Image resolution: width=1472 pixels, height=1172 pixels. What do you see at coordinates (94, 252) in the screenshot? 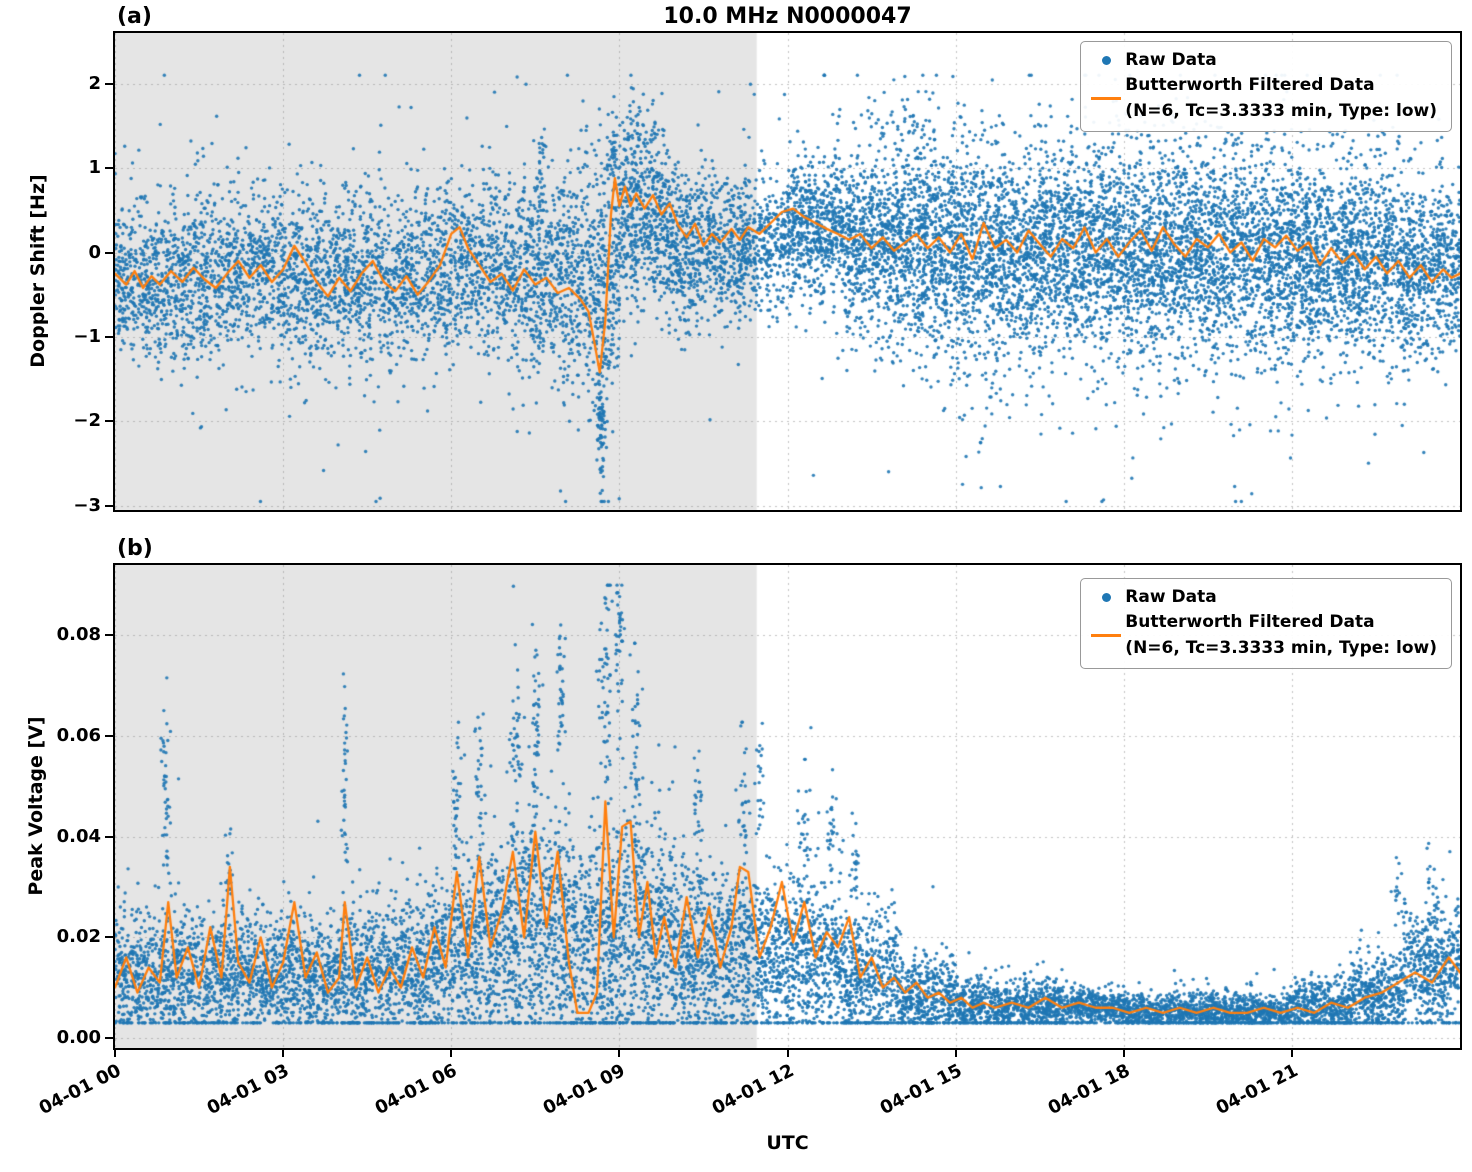
I see `y-tick-label: 0` at bounding box center [94, 252].